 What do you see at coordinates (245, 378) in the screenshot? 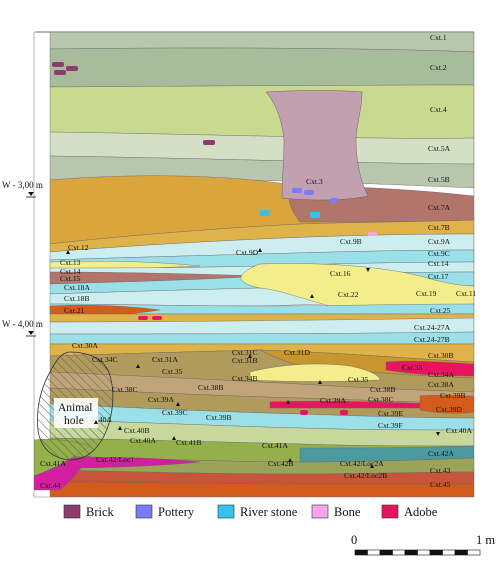
I see `label-cxt34b: Cxt.34B` at bounding box center [245, 378].